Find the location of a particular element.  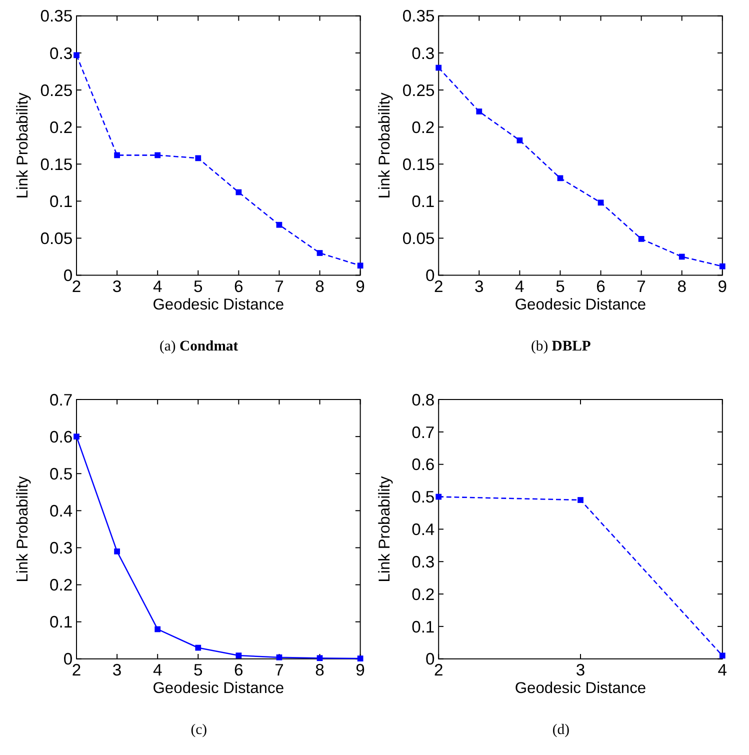

text: (a) Condmat is located at coordinates (199, 346).